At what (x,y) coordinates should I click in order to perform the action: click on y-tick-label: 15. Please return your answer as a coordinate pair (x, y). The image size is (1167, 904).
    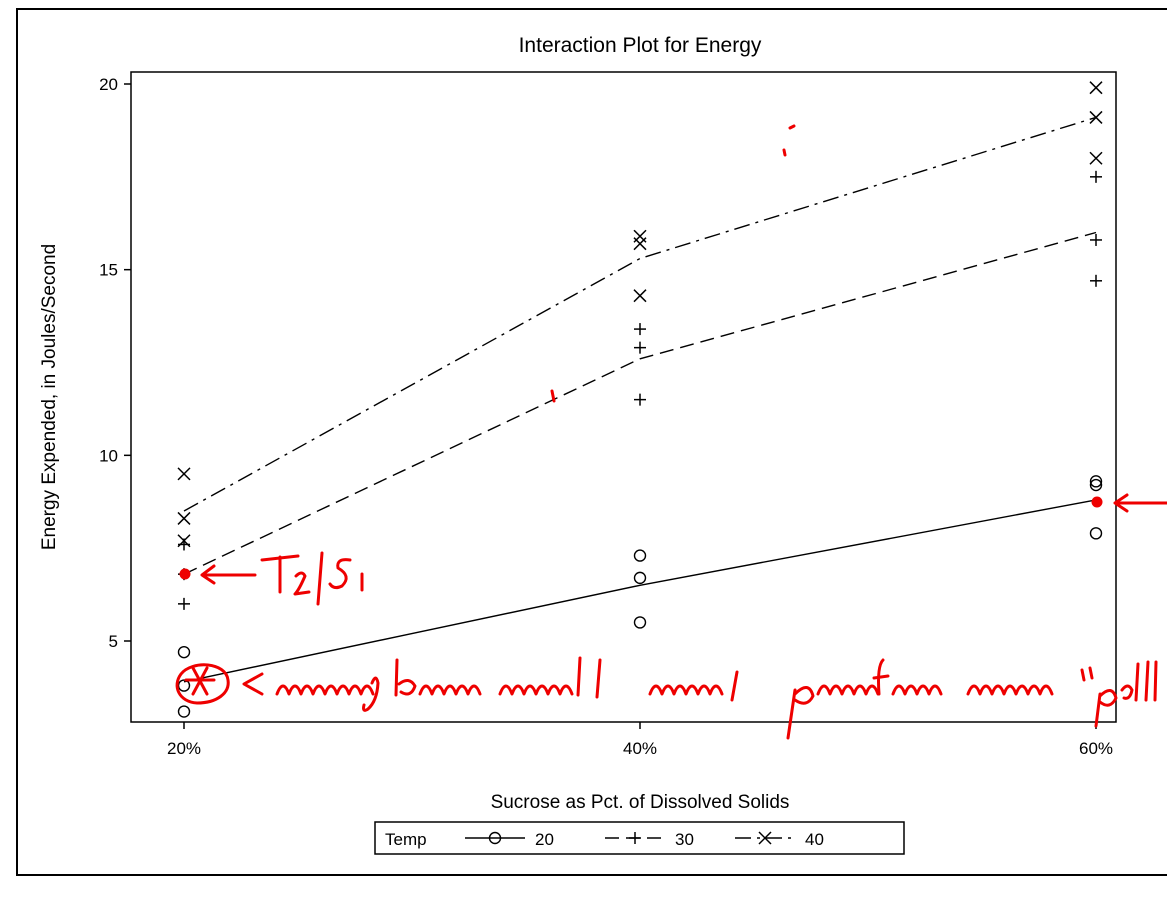
    Looking at the image, I should click on (108, 270).